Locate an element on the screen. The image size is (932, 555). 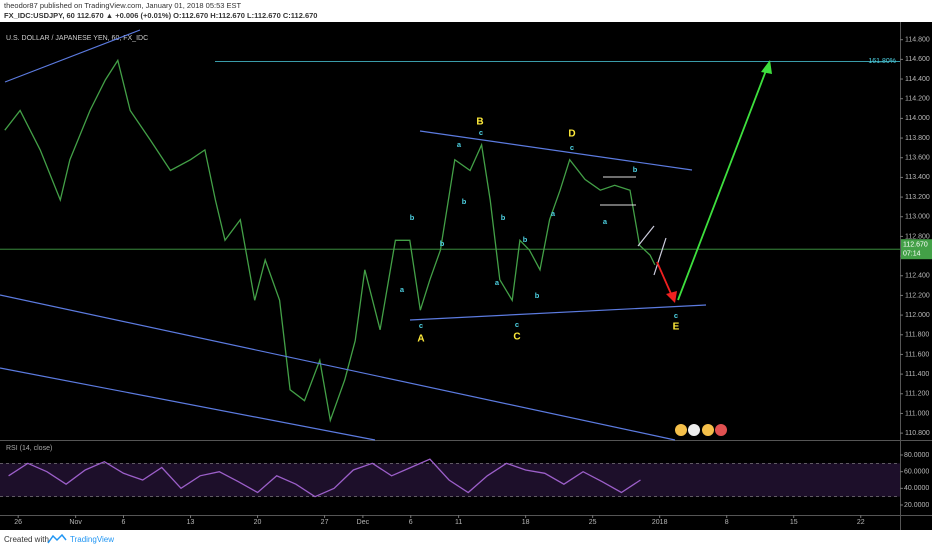
rsi-tick-label: 80.0000 is located at coordinates (916, 455).